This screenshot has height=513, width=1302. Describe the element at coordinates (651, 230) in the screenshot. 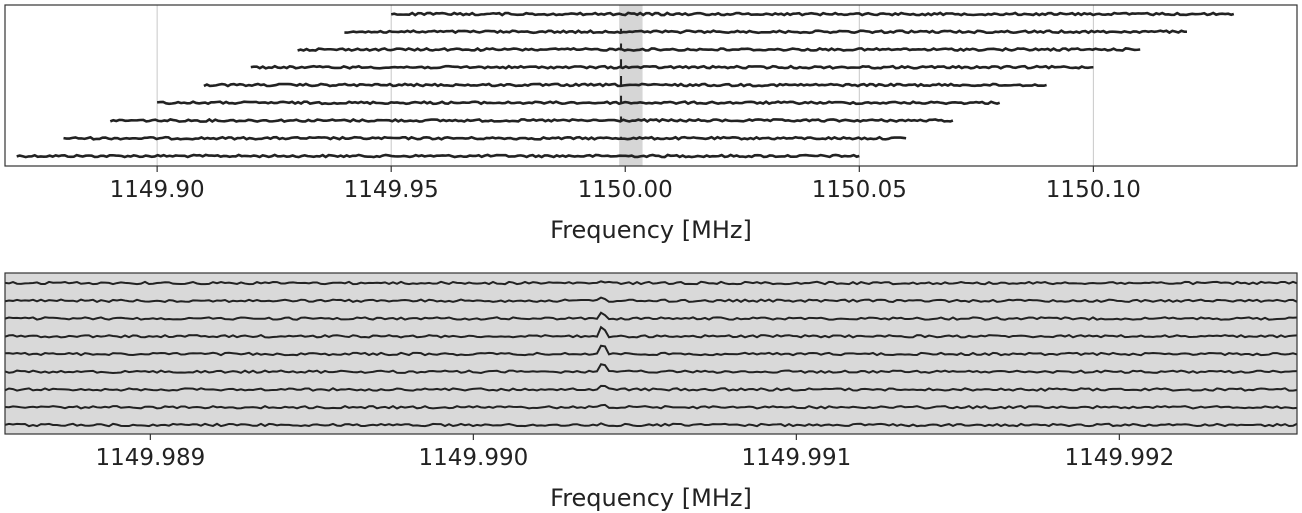

I see `top-x-axis-label: Frequency [MHz]` at that location.